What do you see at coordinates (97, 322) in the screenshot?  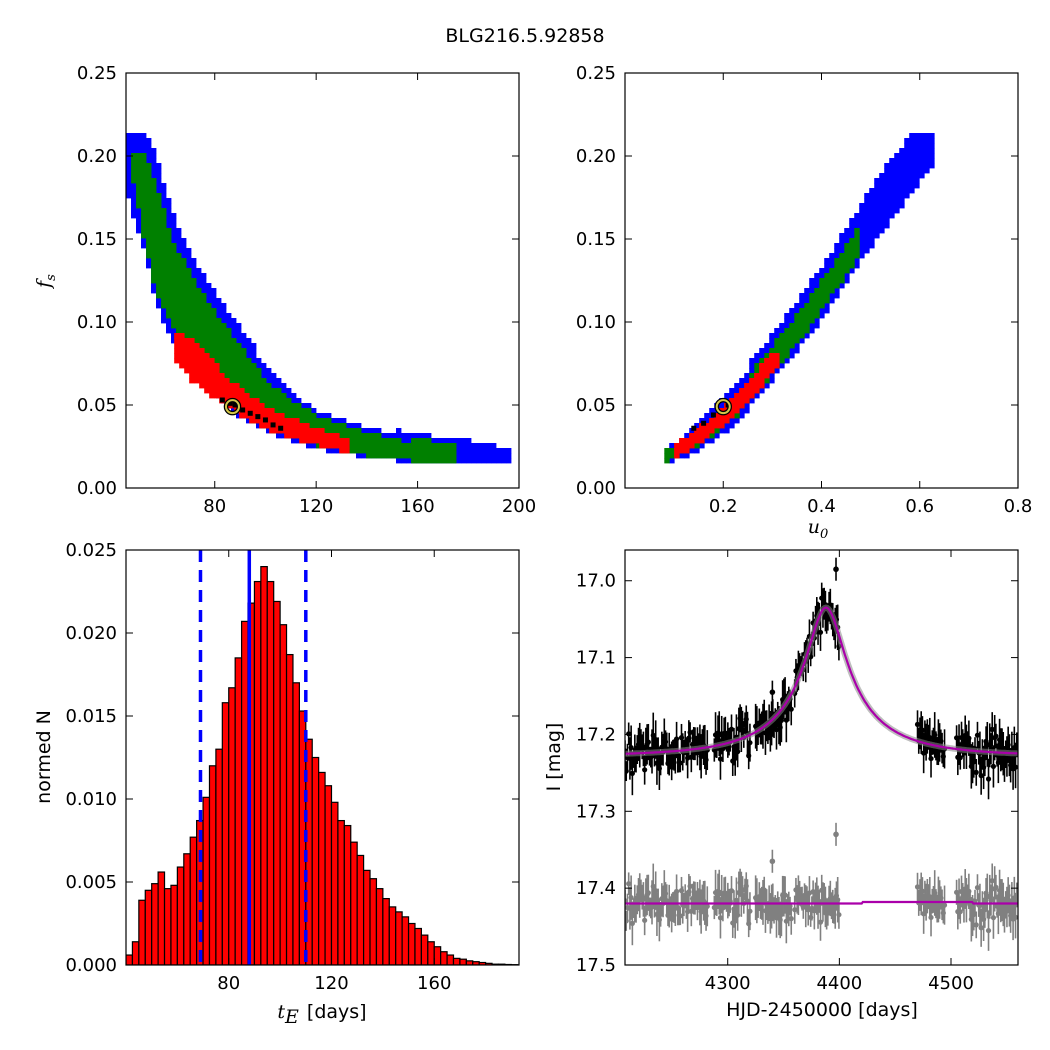 I see `y-tick-label: 0.10` at bounding box center [97, 322].